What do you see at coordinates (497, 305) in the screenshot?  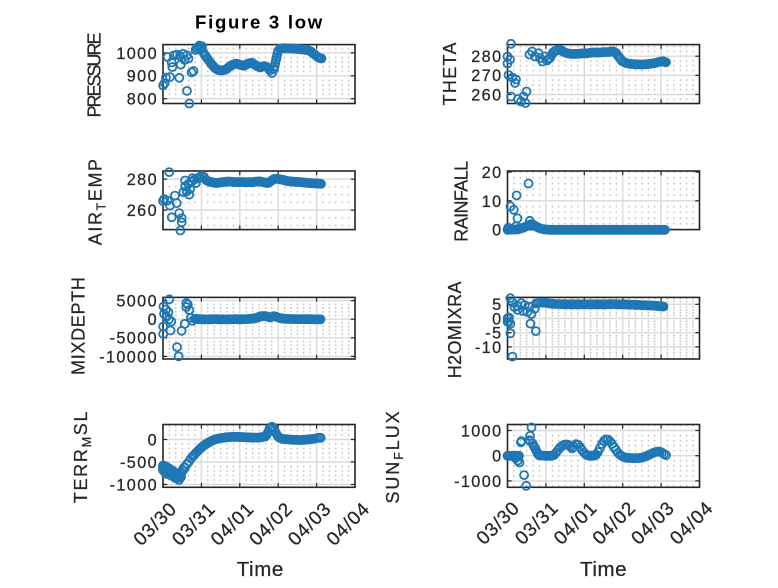 I see `svg-text: 5` at bounding box center [497, 305].